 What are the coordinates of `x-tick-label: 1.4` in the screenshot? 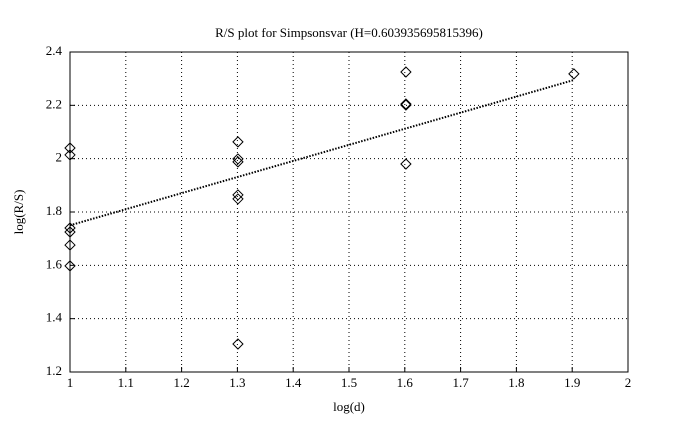 It's located at (293, 382).